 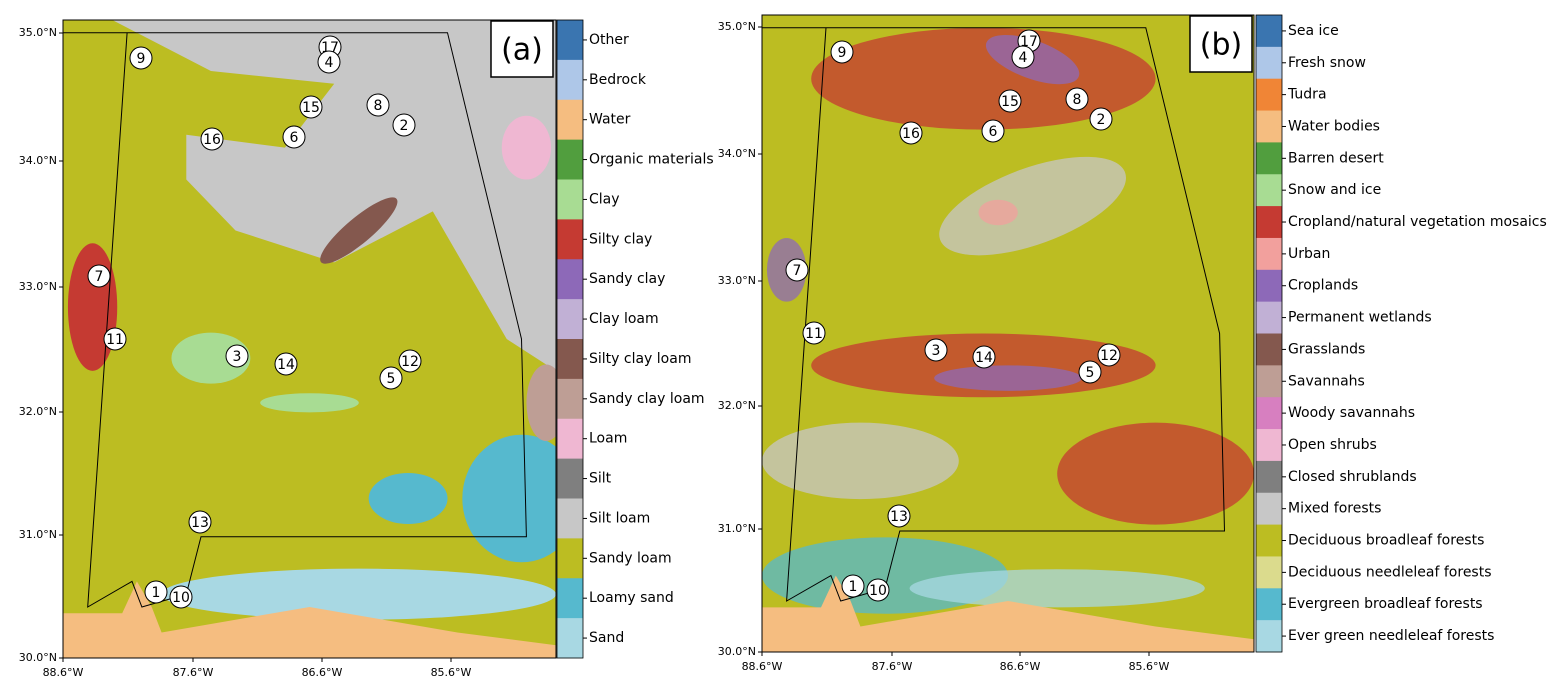 What do you see at coordinates (737, 26) in the screenshot?
I see `lat-tick-label: 35.0°N` at bounding box center [737, 26].